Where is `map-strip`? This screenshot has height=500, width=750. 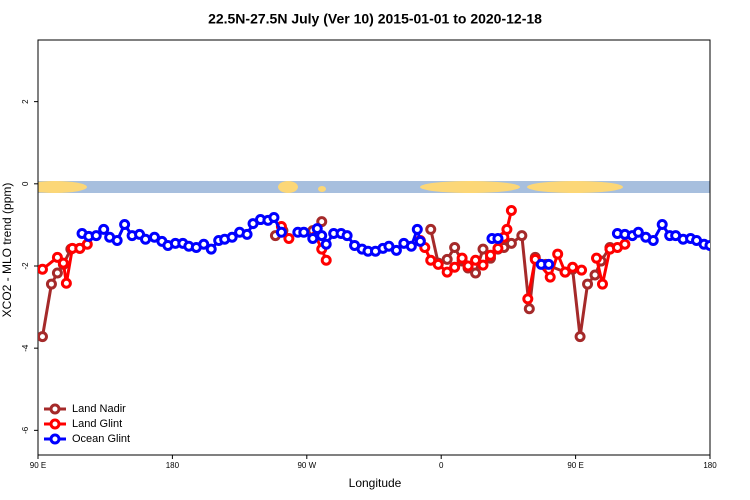
map-strip is located at coordinates (374, 187).